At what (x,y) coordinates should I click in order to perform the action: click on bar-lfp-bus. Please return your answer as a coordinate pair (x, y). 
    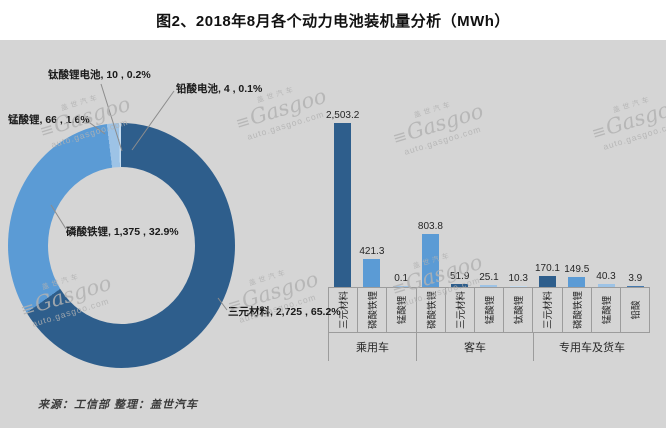
    Looking at the image, I should click on (430, 260).